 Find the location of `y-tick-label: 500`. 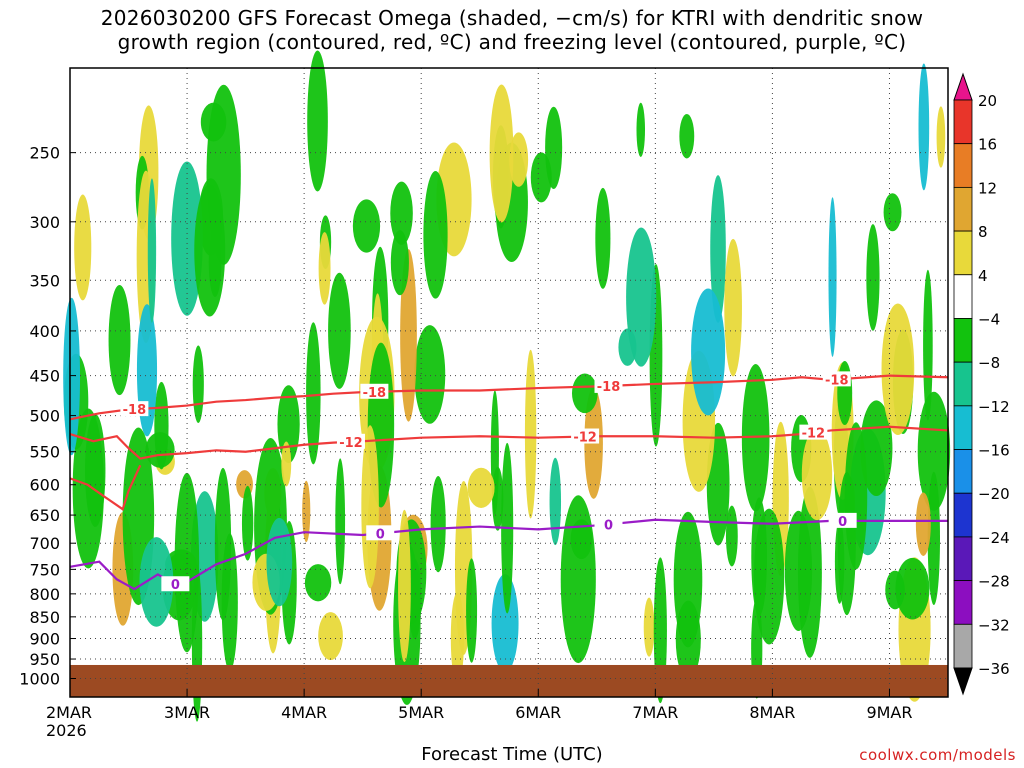

y-tick-label: 500 is located at coordinates (44, 416).